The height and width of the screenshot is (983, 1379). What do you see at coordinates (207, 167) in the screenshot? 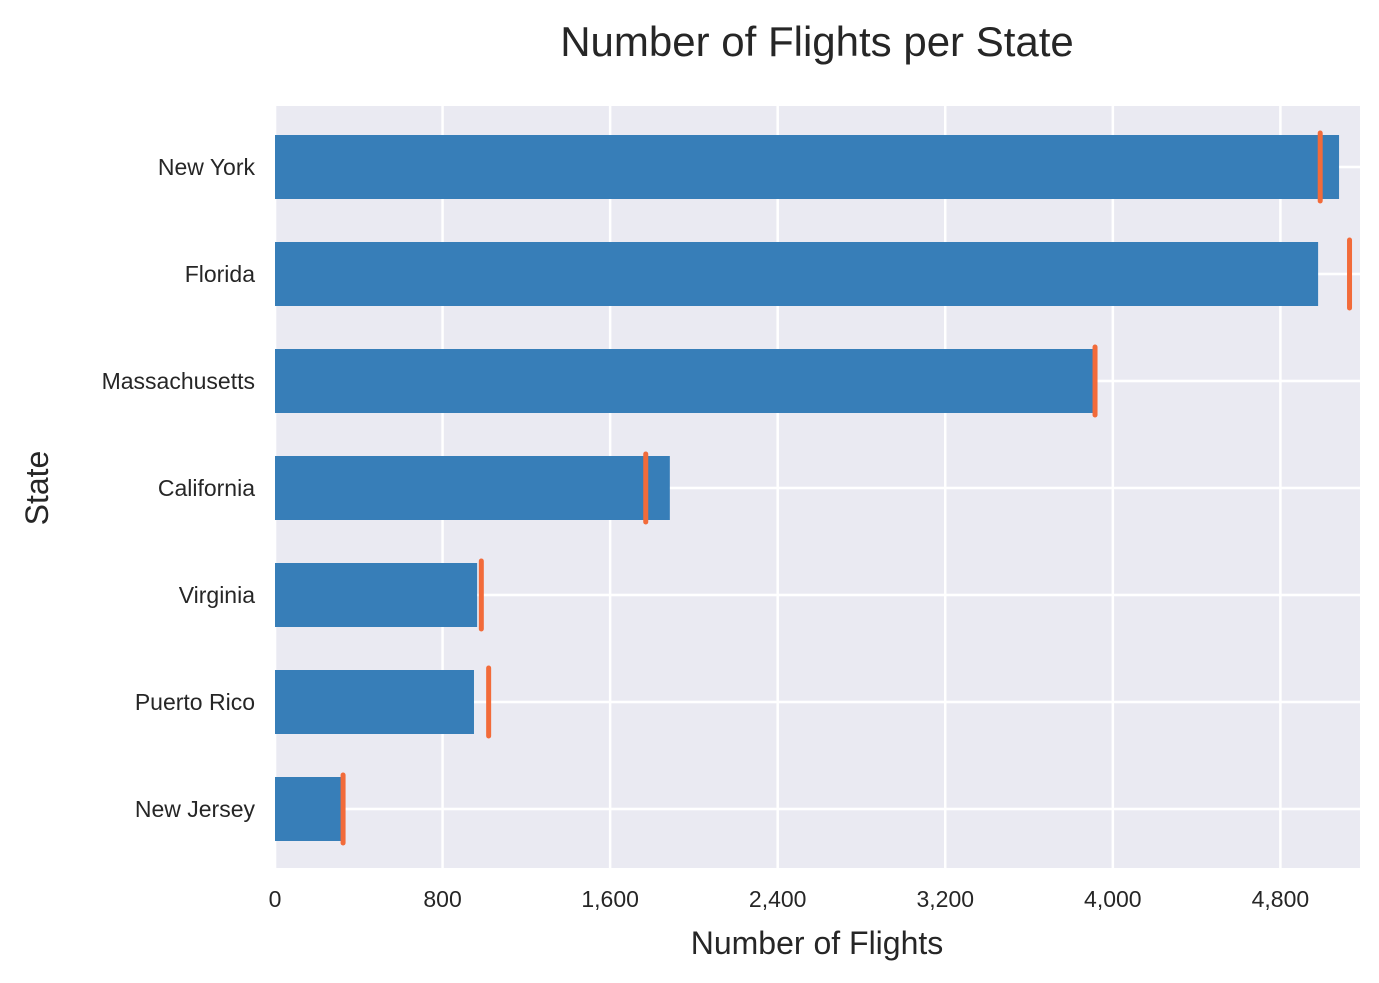
I see `y-tick-label: New York` at bounding box center [207, 167].